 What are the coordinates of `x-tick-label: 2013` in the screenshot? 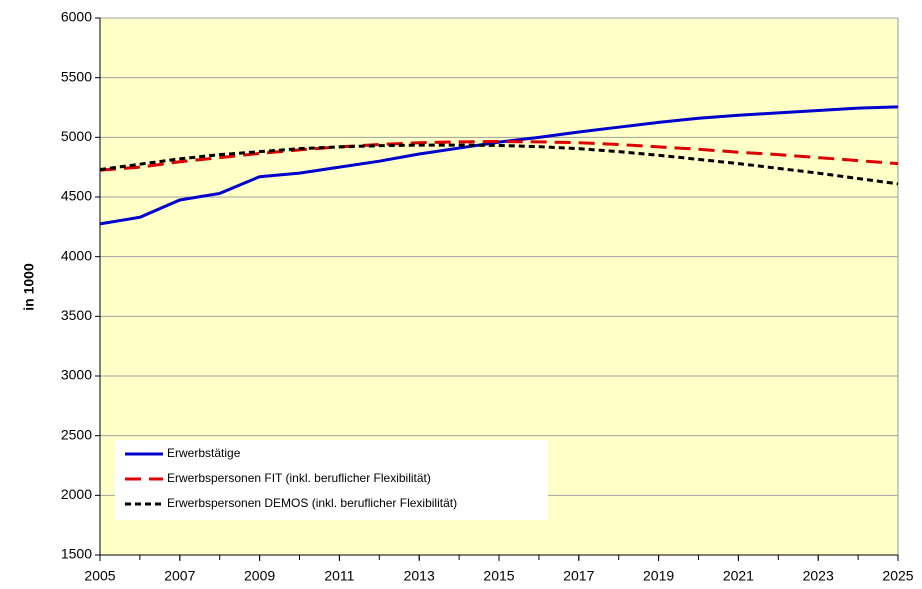 It's located at (419, 576).